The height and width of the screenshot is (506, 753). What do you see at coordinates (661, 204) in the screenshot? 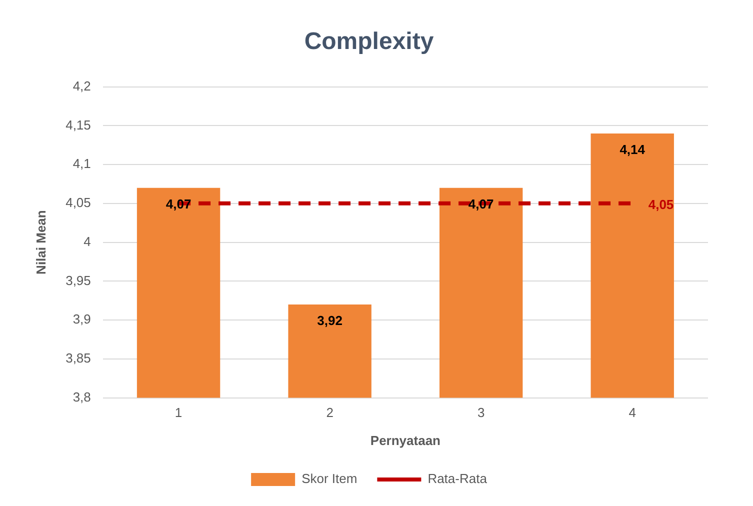
I see `data-label: 4,05` at bounding box center [661, 204].